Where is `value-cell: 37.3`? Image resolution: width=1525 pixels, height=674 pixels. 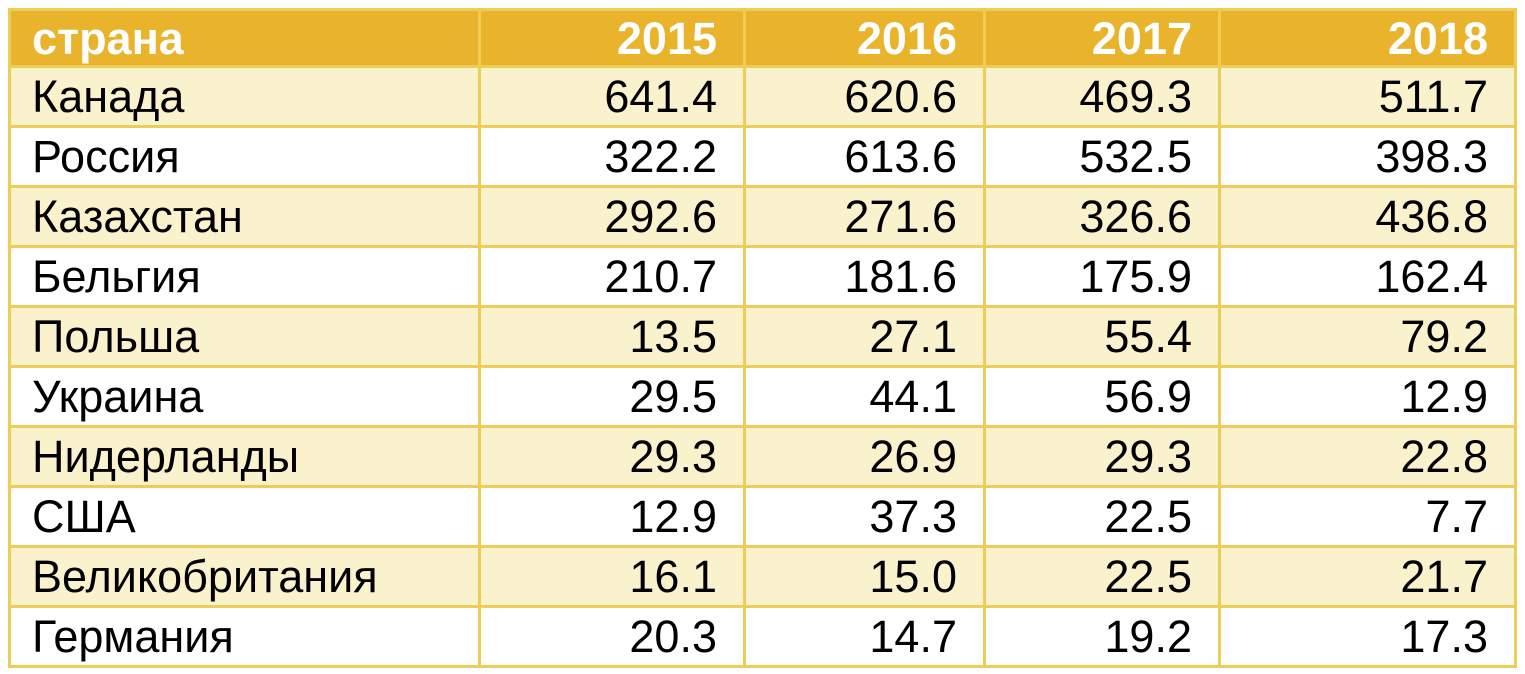 value-cell: 37.3 is located at coordinates (864, 516).